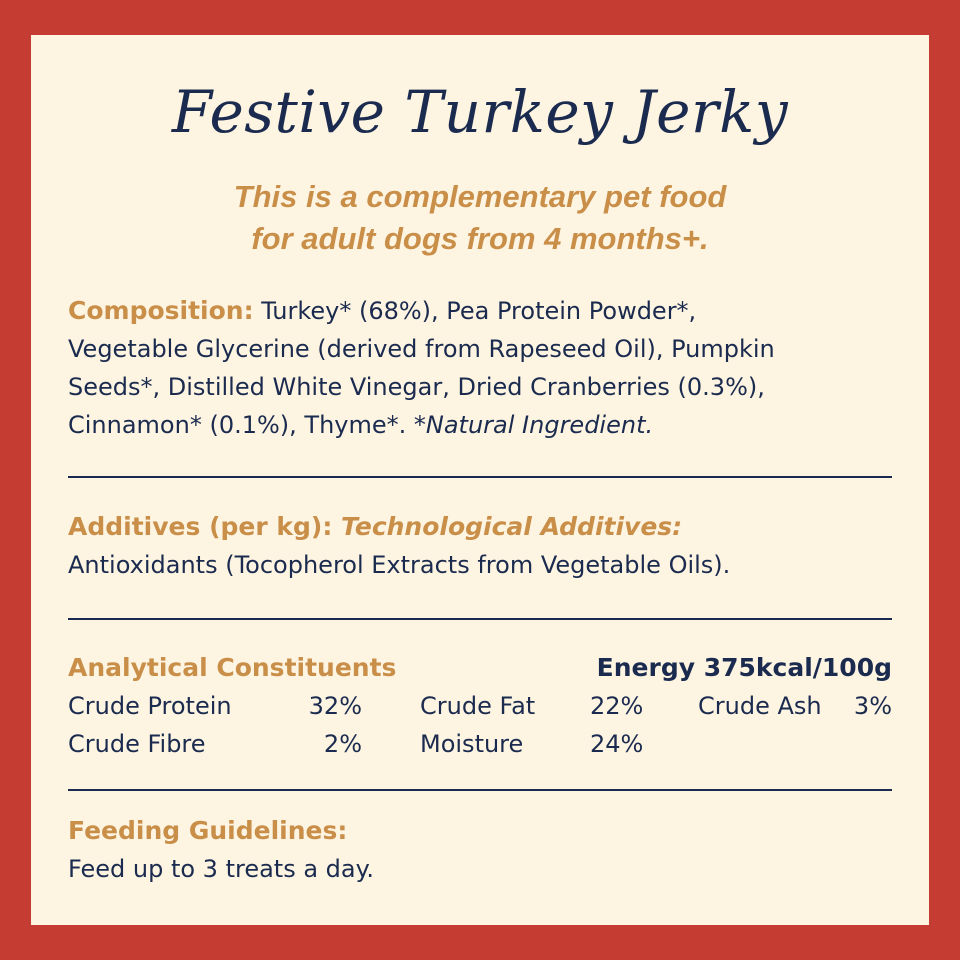 The image size is (960, 960). I want to click on natural-ingredient-note: *Natural Ingredient., so click(533, 425).